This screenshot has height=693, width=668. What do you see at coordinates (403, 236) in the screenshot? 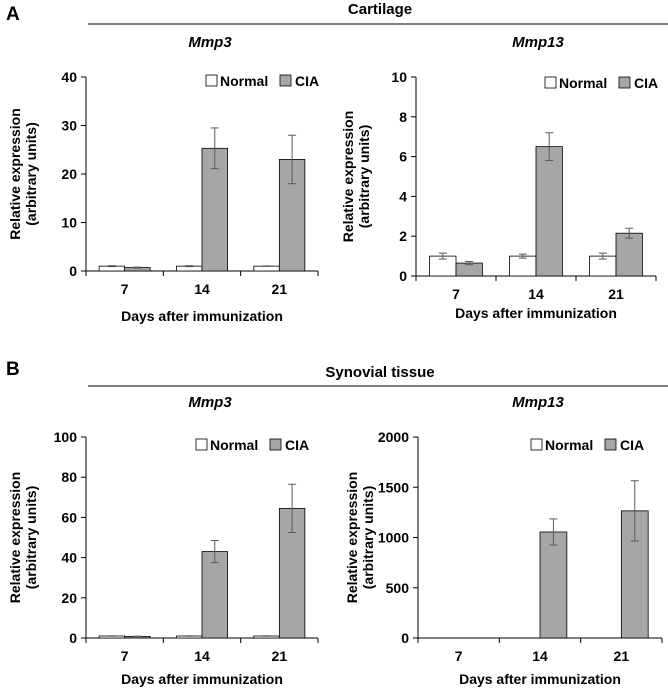
I see `y-tick-label: 2` at bounding box center [403, 236].